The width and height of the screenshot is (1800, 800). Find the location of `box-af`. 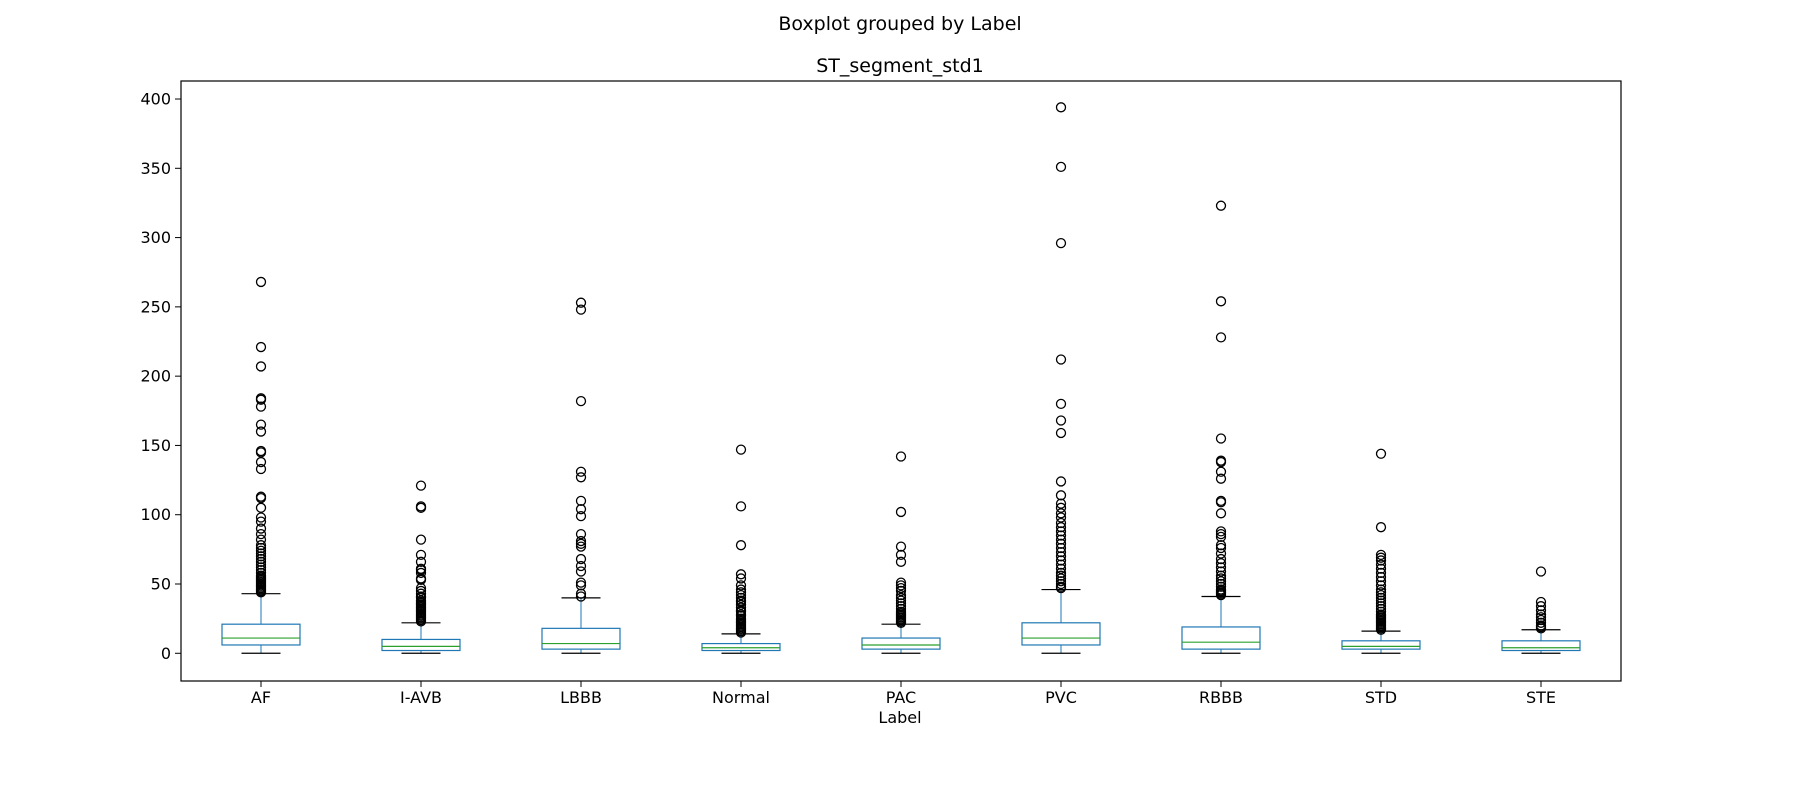

box-af is located at coordinates (261, 634).